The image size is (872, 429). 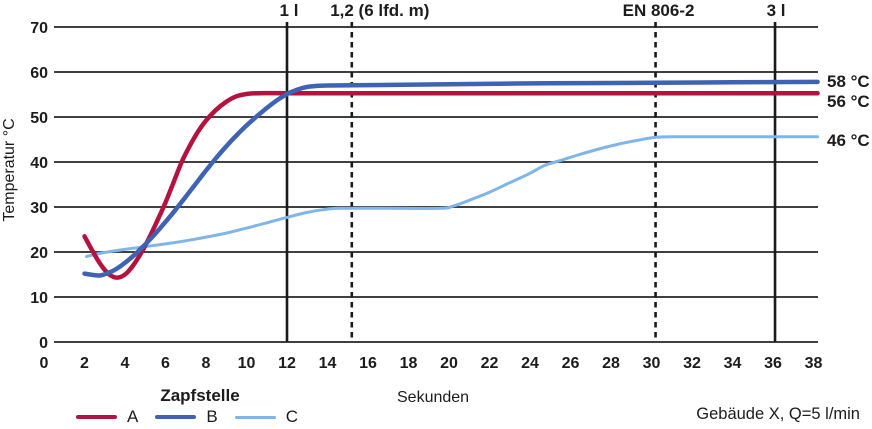 What do you see at coordinates (490, 363) in the screenshot?
I see `x-tick-label-22: 22` at bounding box center [490, 363].